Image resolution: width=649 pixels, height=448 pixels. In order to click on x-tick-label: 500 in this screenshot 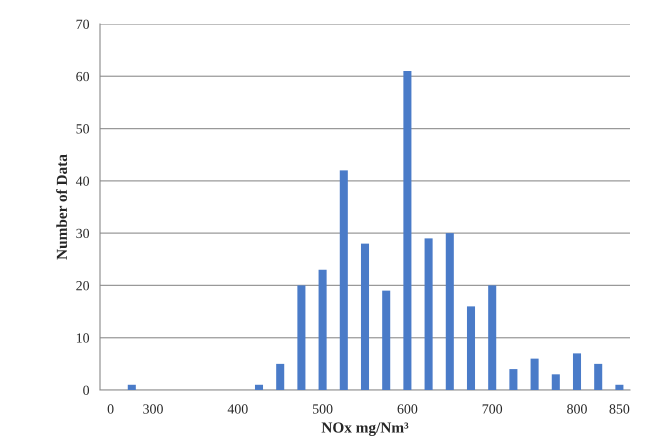, I will do `click(322, 409)`.